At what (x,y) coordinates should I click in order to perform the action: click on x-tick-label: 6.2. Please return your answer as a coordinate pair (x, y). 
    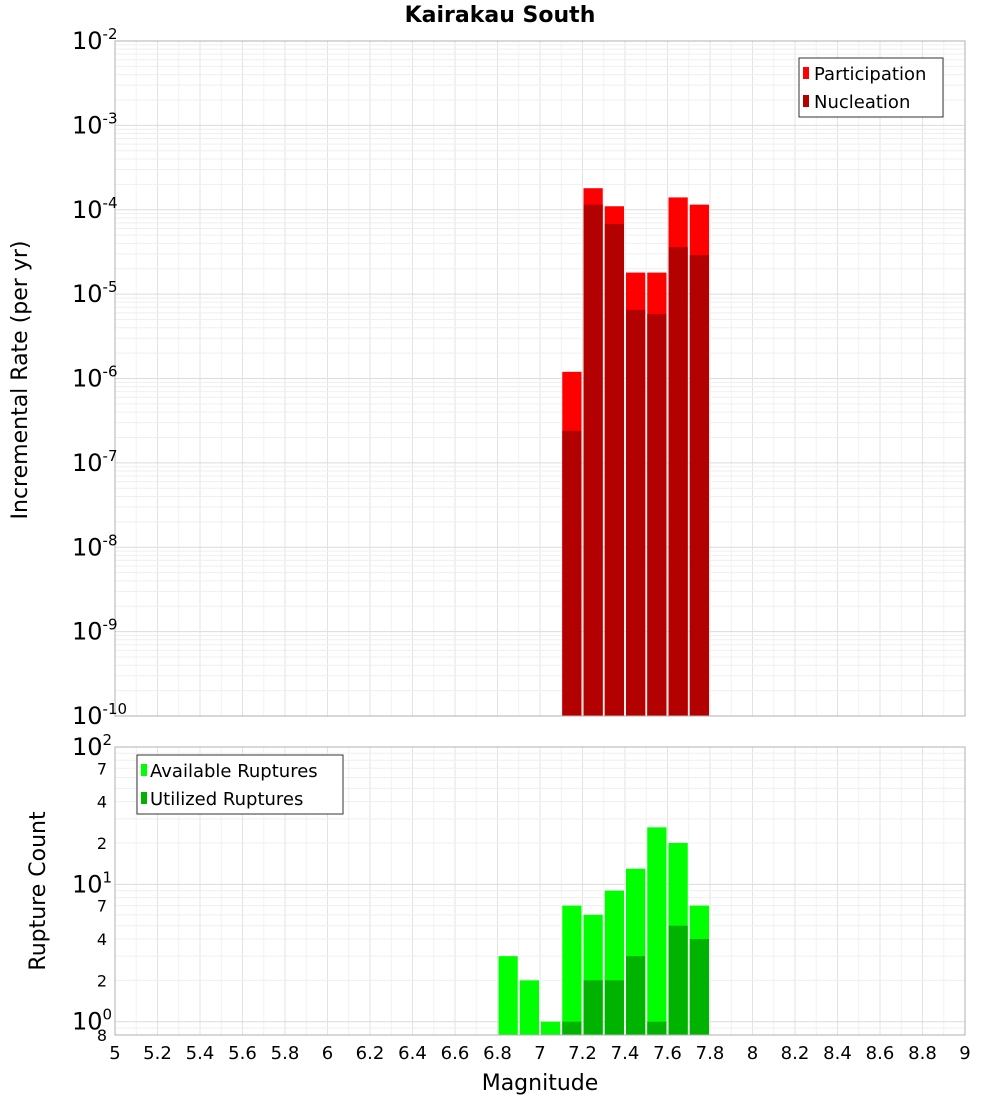
    Looking at the image, I should click on (370, 1053).